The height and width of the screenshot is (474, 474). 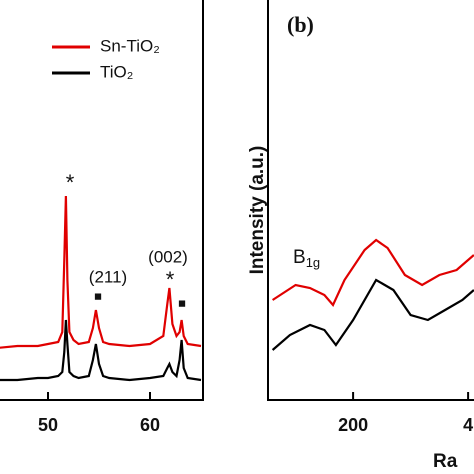 What do you see at coordinates (168, 256) in the screenshot?
I see `annotation: (002)` at bounding box center [168, 256].